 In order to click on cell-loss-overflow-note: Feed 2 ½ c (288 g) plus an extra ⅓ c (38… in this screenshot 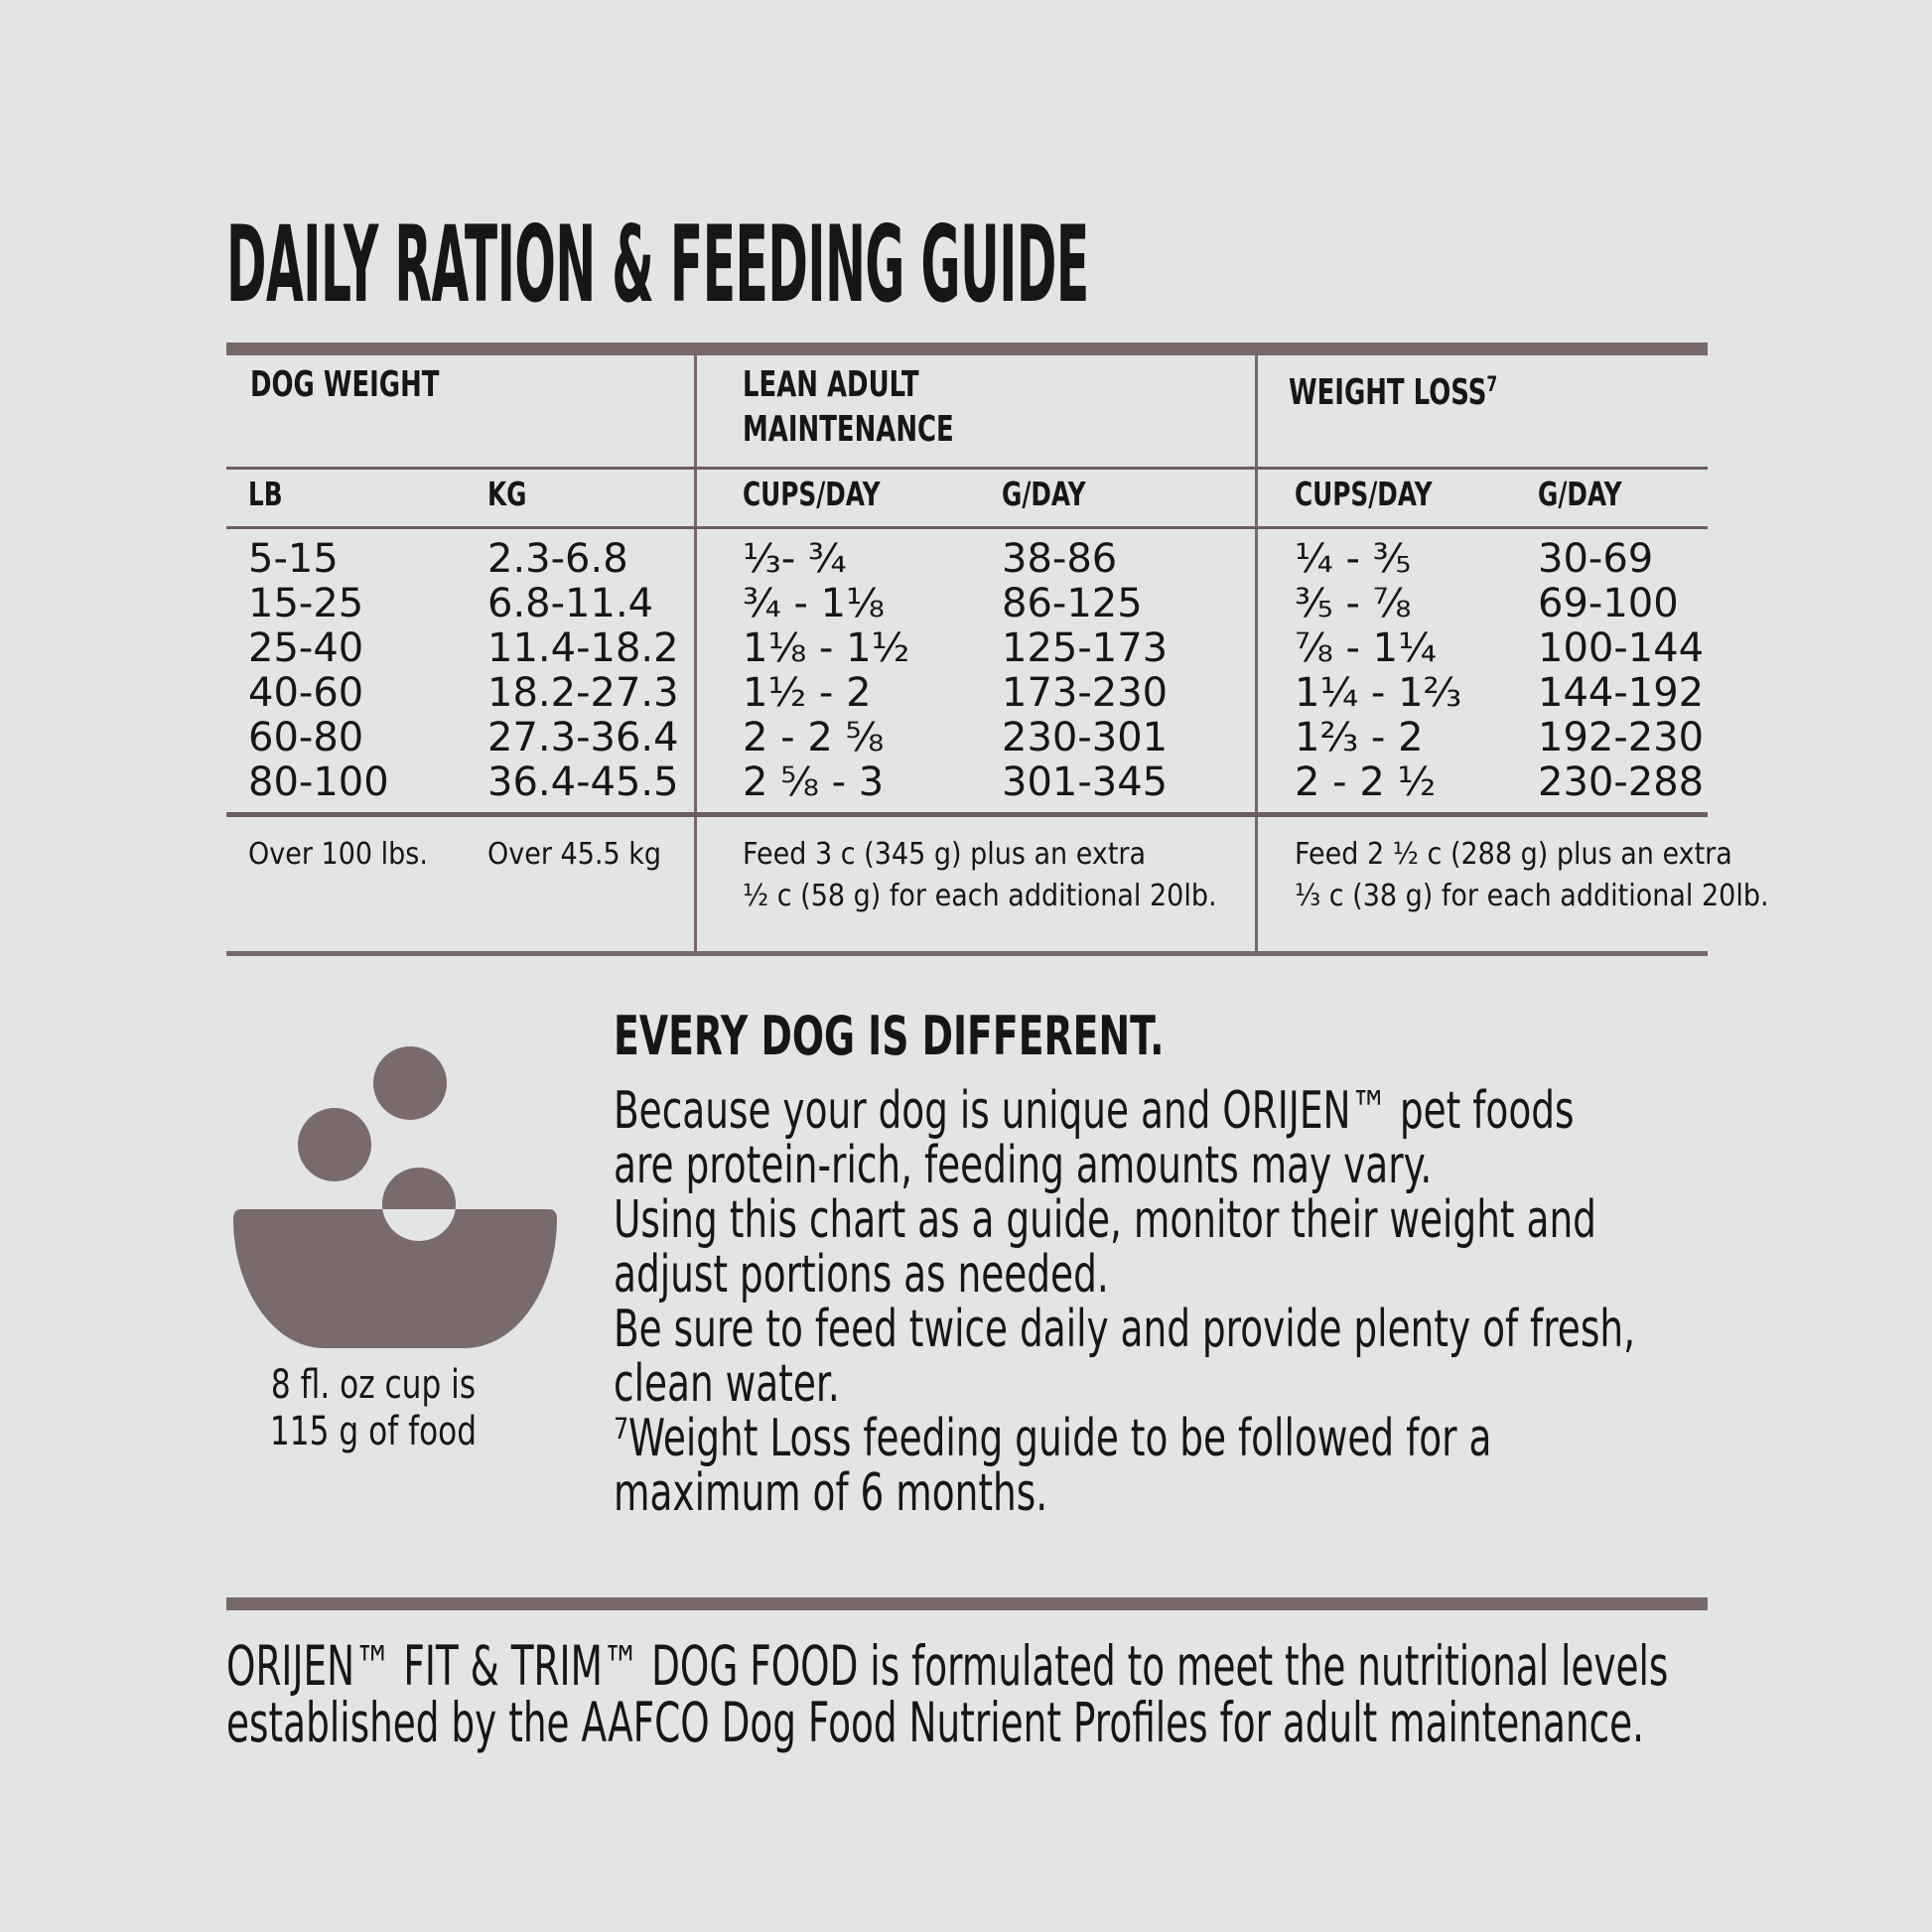, I will do `click(1532, 876)`.